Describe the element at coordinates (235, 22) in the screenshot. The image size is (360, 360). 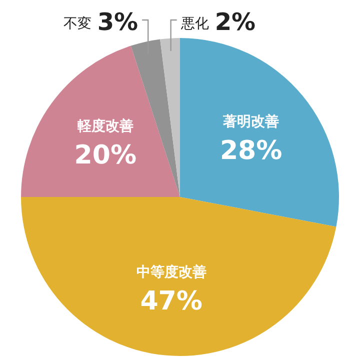
I see `data-label: 2%` at that location.